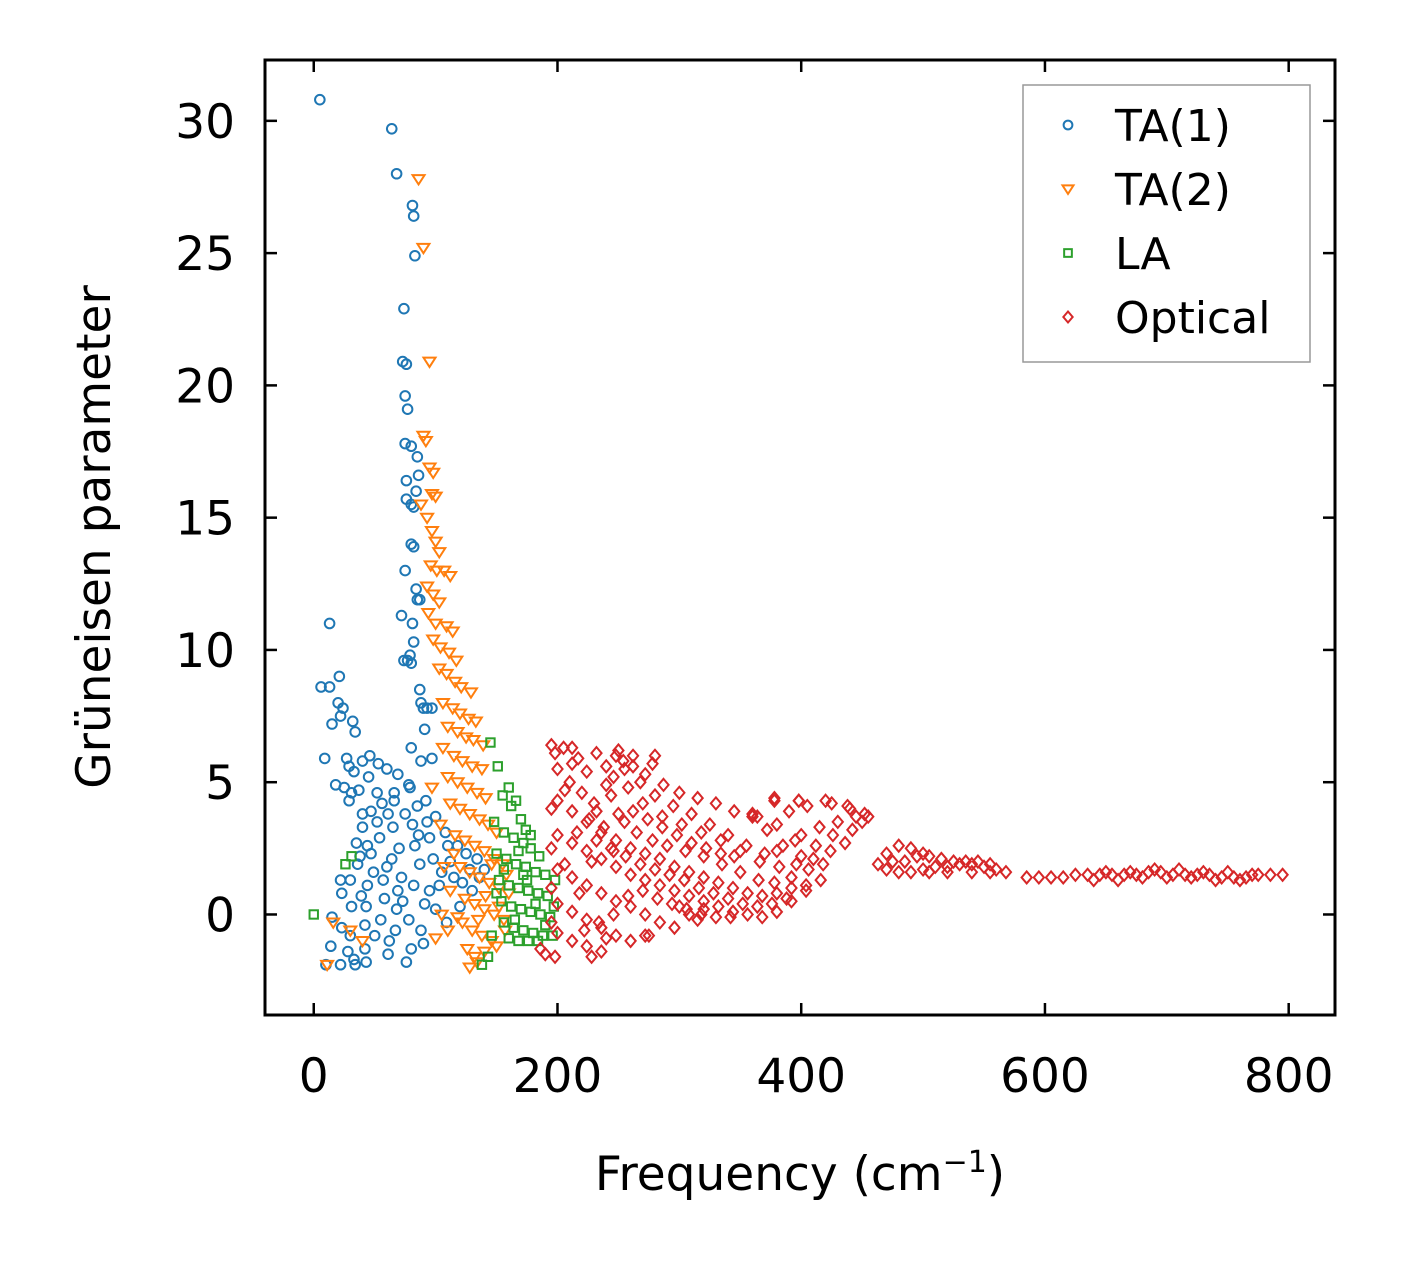  I want to click on series-optical, so click(912, 851).